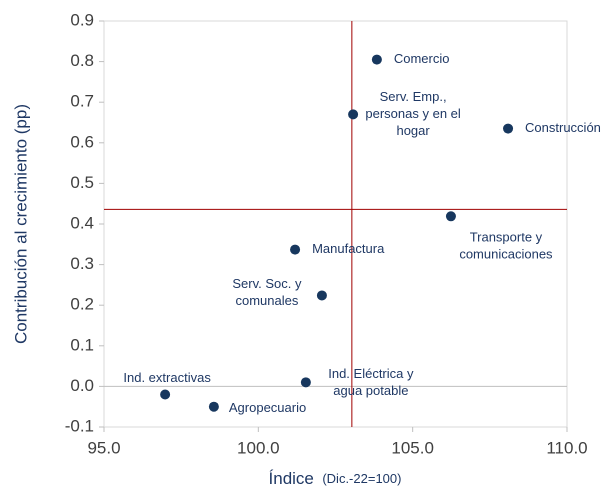 This screenshot has height=492, width=611. What do you see at coordinates (566, 447) in the screenshot?
I see `x-tick-label: 110.0` at bounding box center [566, 447].